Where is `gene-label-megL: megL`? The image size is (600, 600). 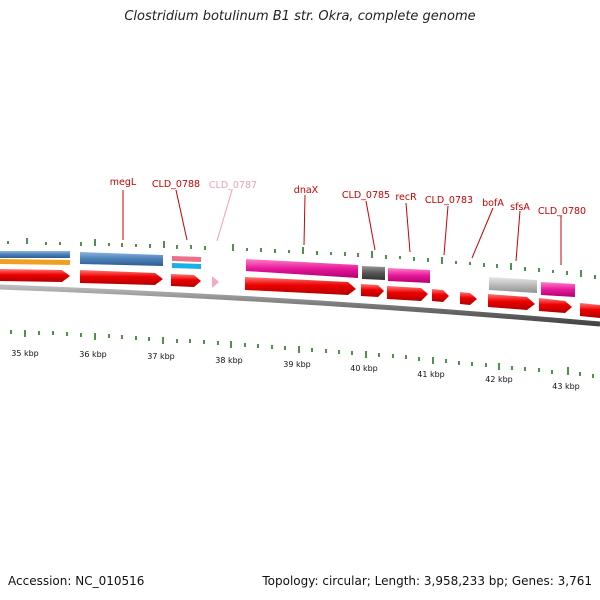 gene-label-megL: megL is located at coordinates (123, 182).